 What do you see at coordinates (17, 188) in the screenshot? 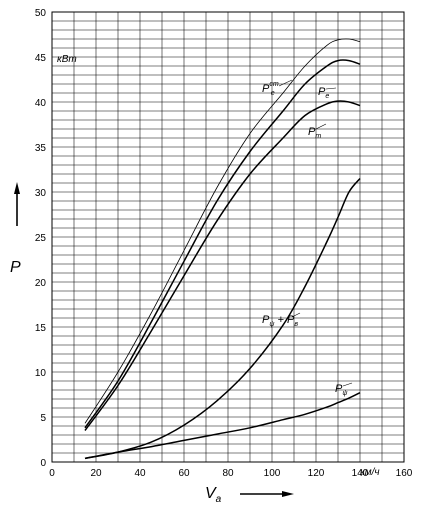
I see `y-axis-arrow-head` at bounding box center [17, 188].